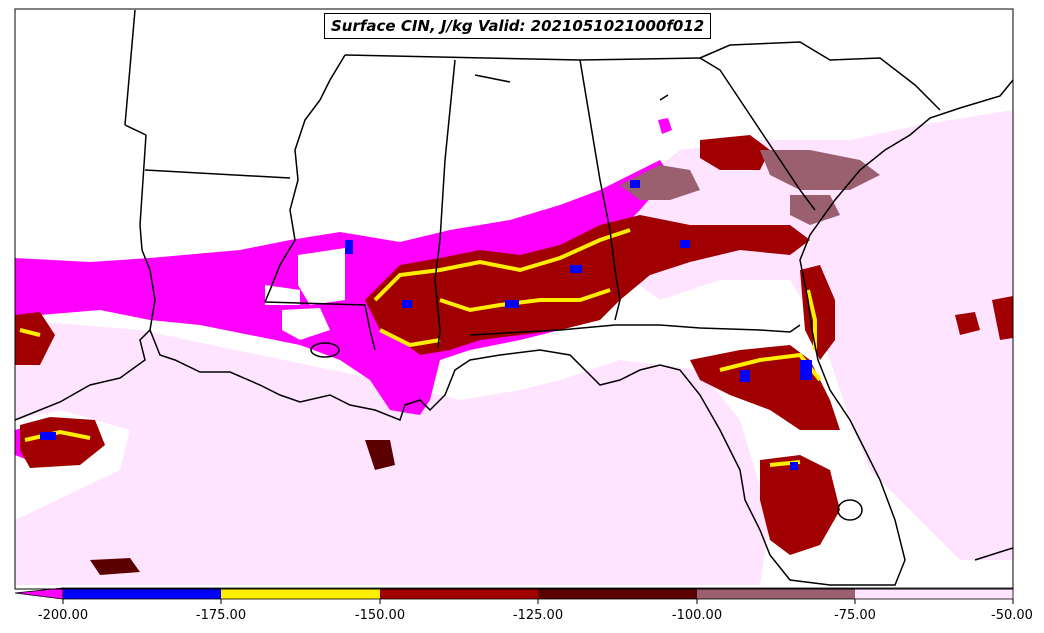  I want to click on shade-magenta-top, so click(665, 126).